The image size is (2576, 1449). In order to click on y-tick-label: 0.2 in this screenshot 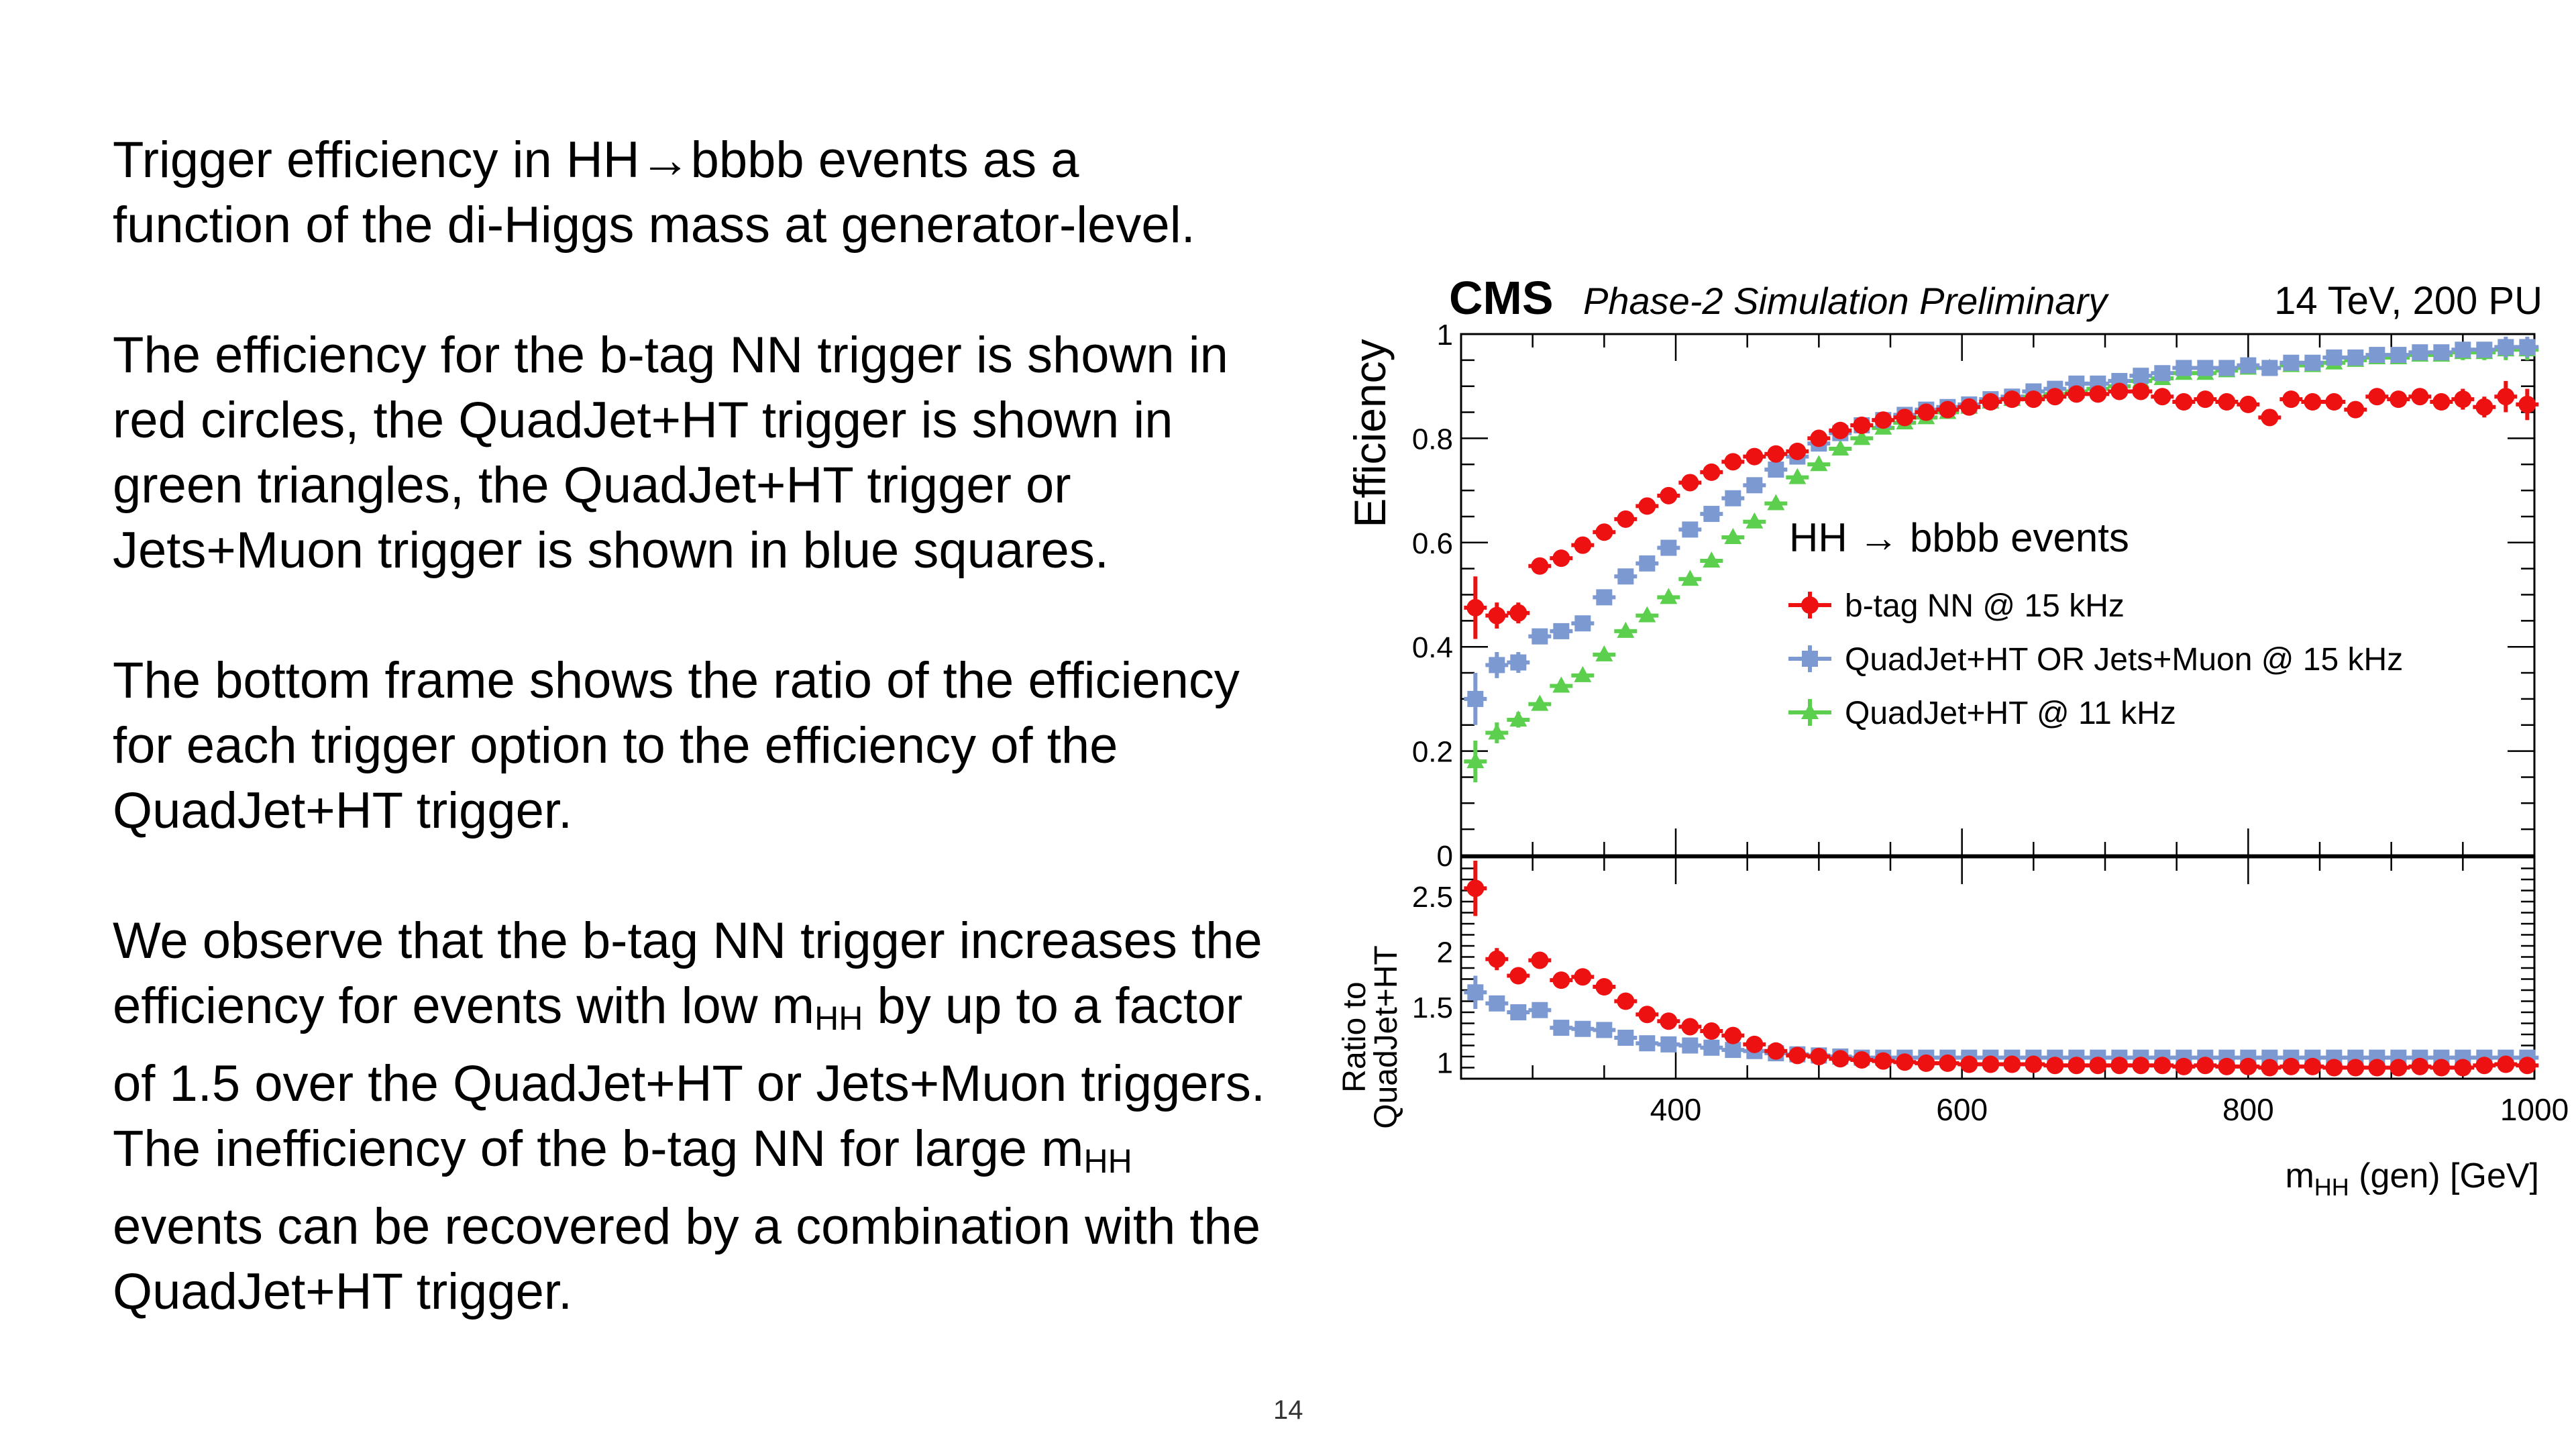, I will do `click(1432, 752)`.